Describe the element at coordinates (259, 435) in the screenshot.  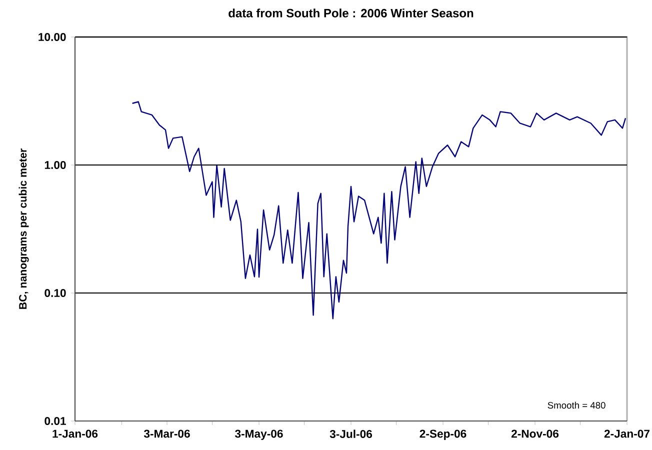
I see `x-tick-label: 3-May-06` at that location.